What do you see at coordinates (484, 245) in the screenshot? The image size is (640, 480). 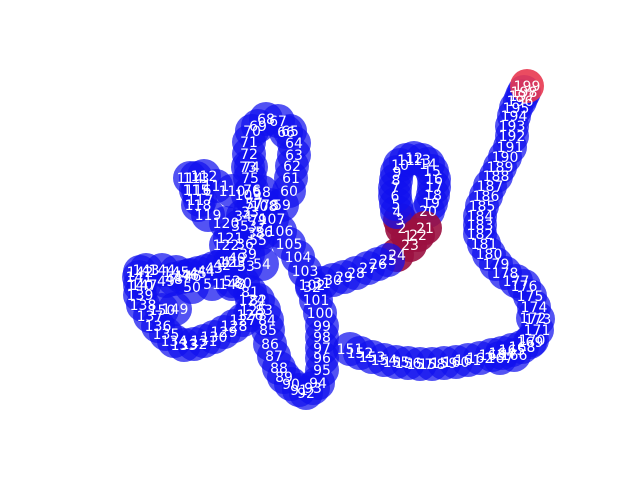 I see `node-label-181: 181` at bounding box center [484, 245].